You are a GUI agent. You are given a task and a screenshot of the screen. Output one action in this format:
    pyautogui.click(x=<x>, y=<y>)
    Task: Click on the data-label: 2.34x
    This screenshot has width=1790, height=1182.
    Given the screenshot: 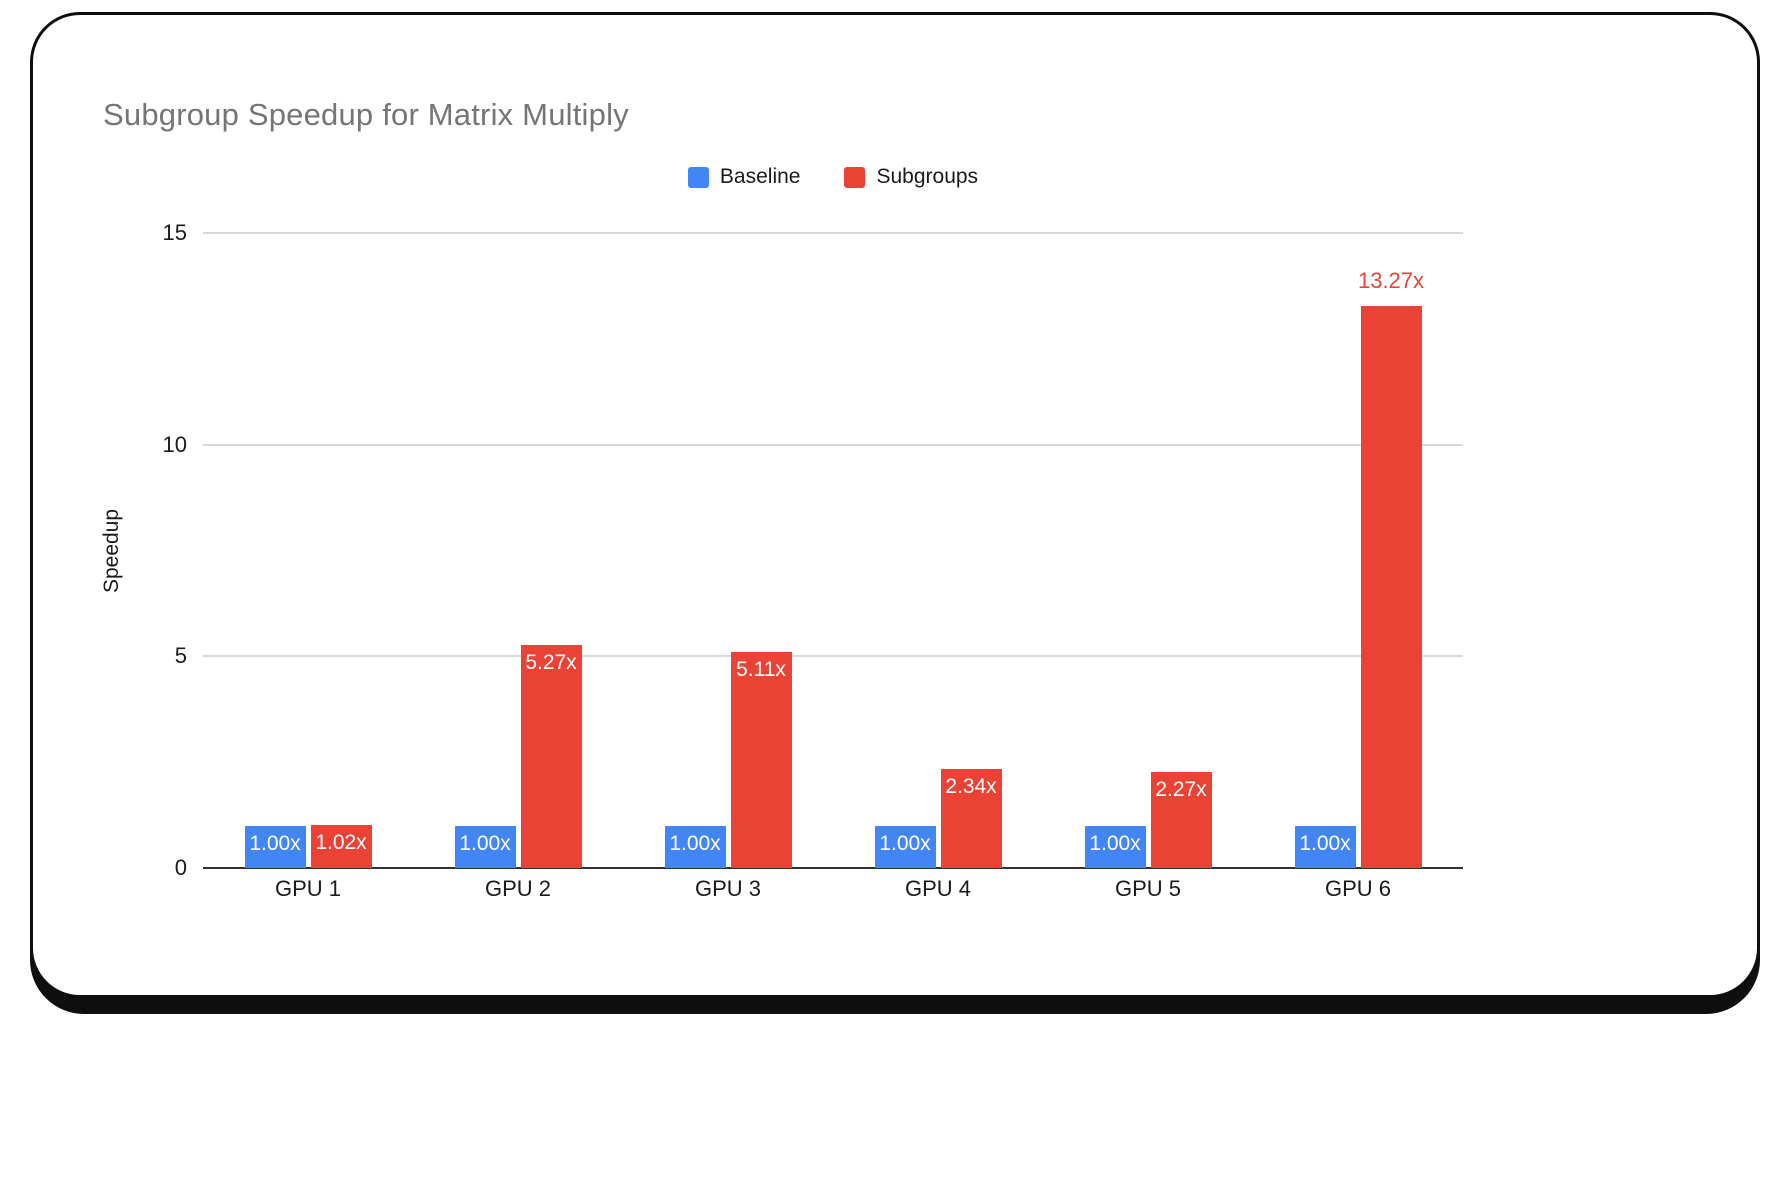 What is the action you would take?
    pyautogui.click(x=971, y=786)
    